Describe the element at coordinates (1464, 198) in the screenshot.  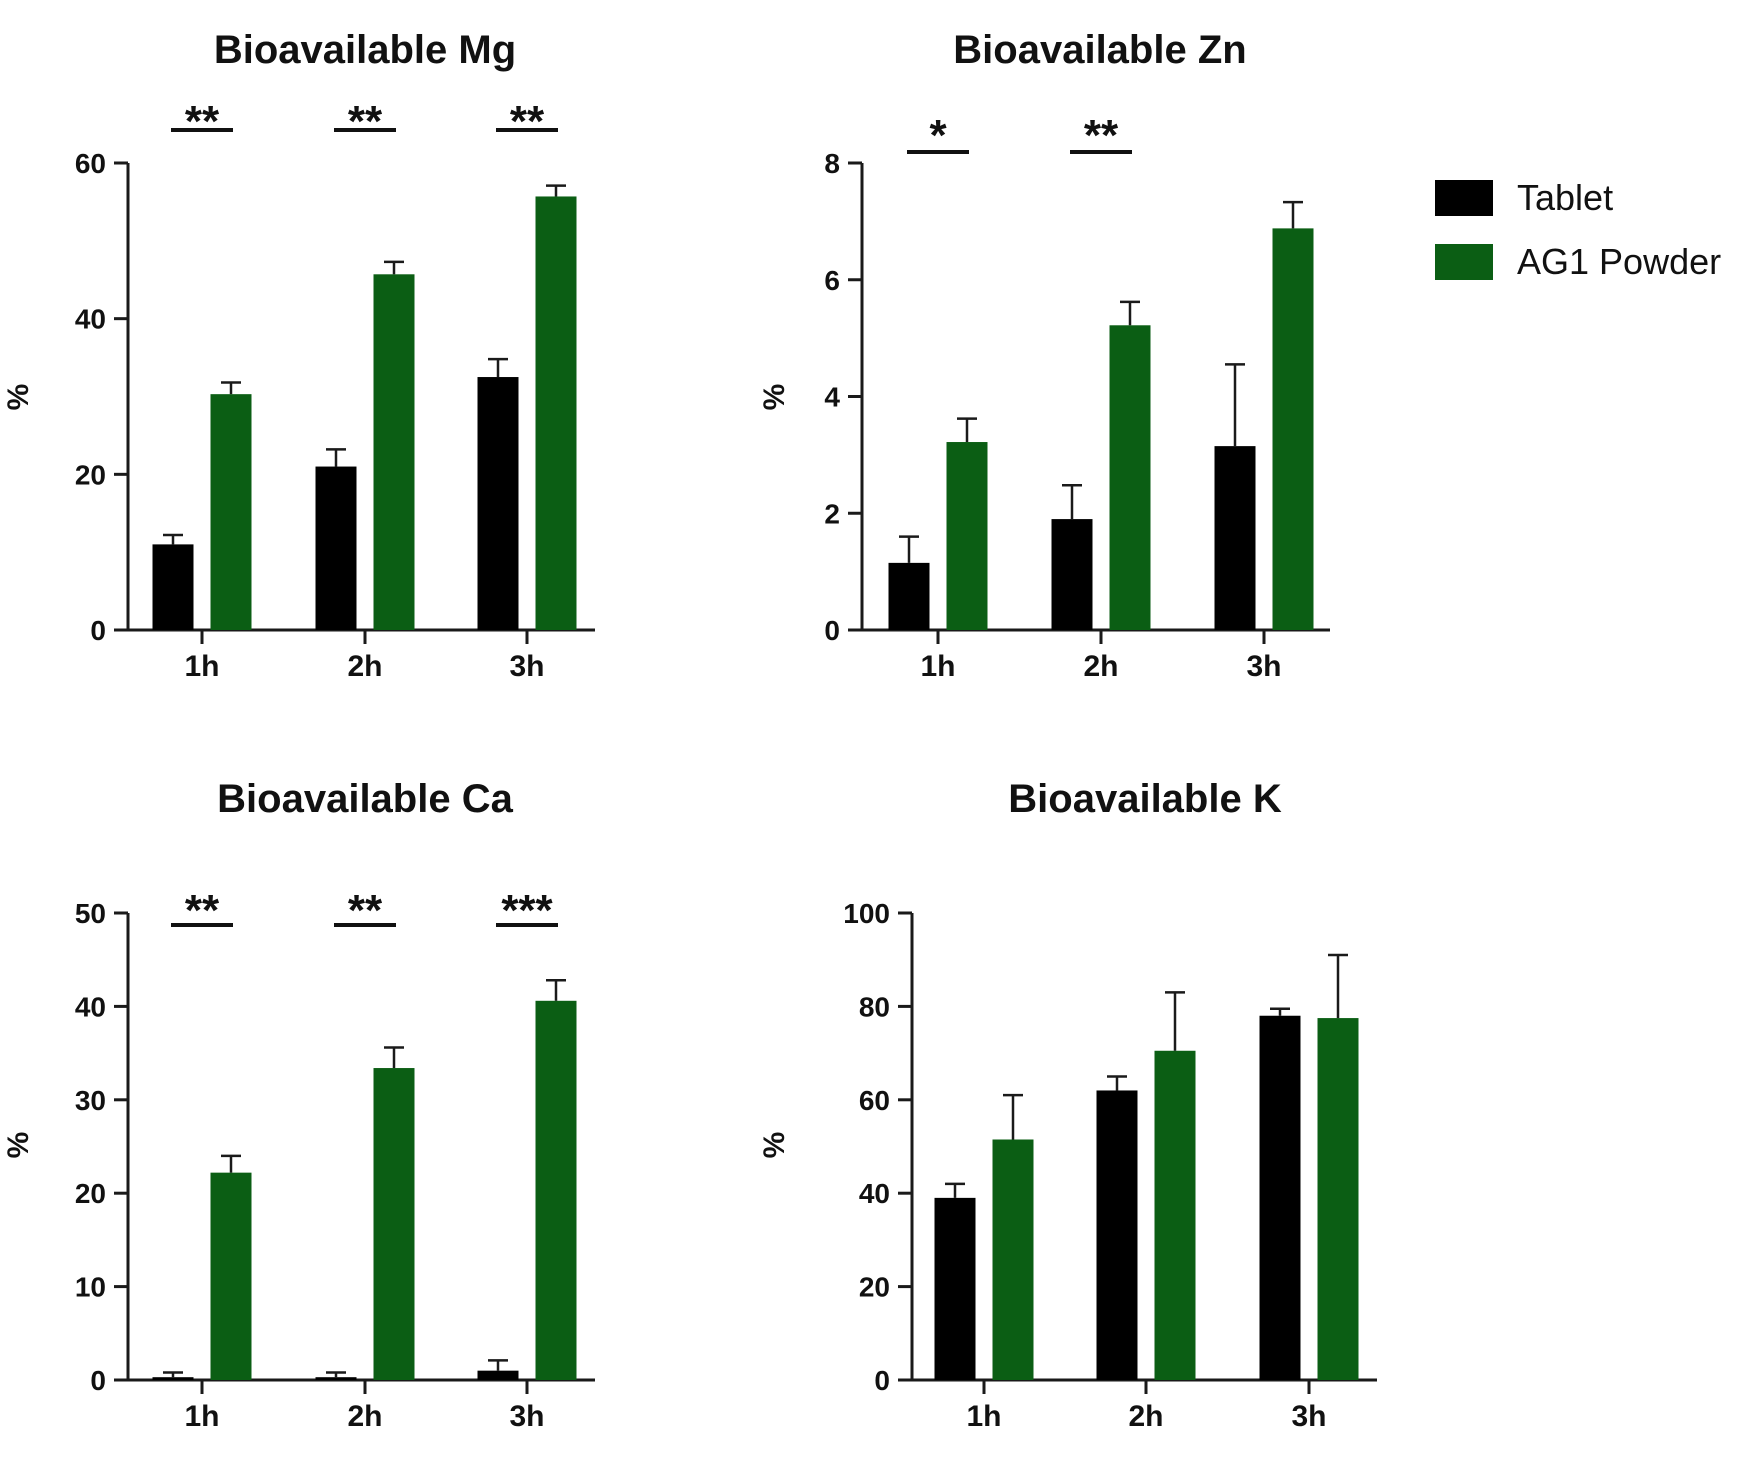
I see `legend-swatch-tablet` at that location.